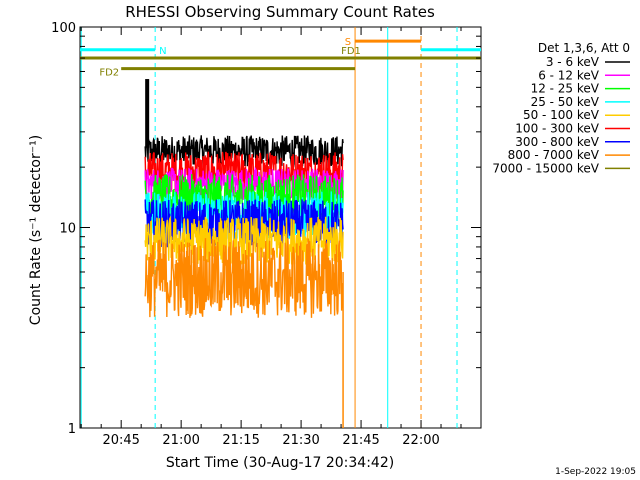  Describe the element at coordinates (180, 440) in the screenshot. I see `x-tick-label-1: 21:00` at that location.